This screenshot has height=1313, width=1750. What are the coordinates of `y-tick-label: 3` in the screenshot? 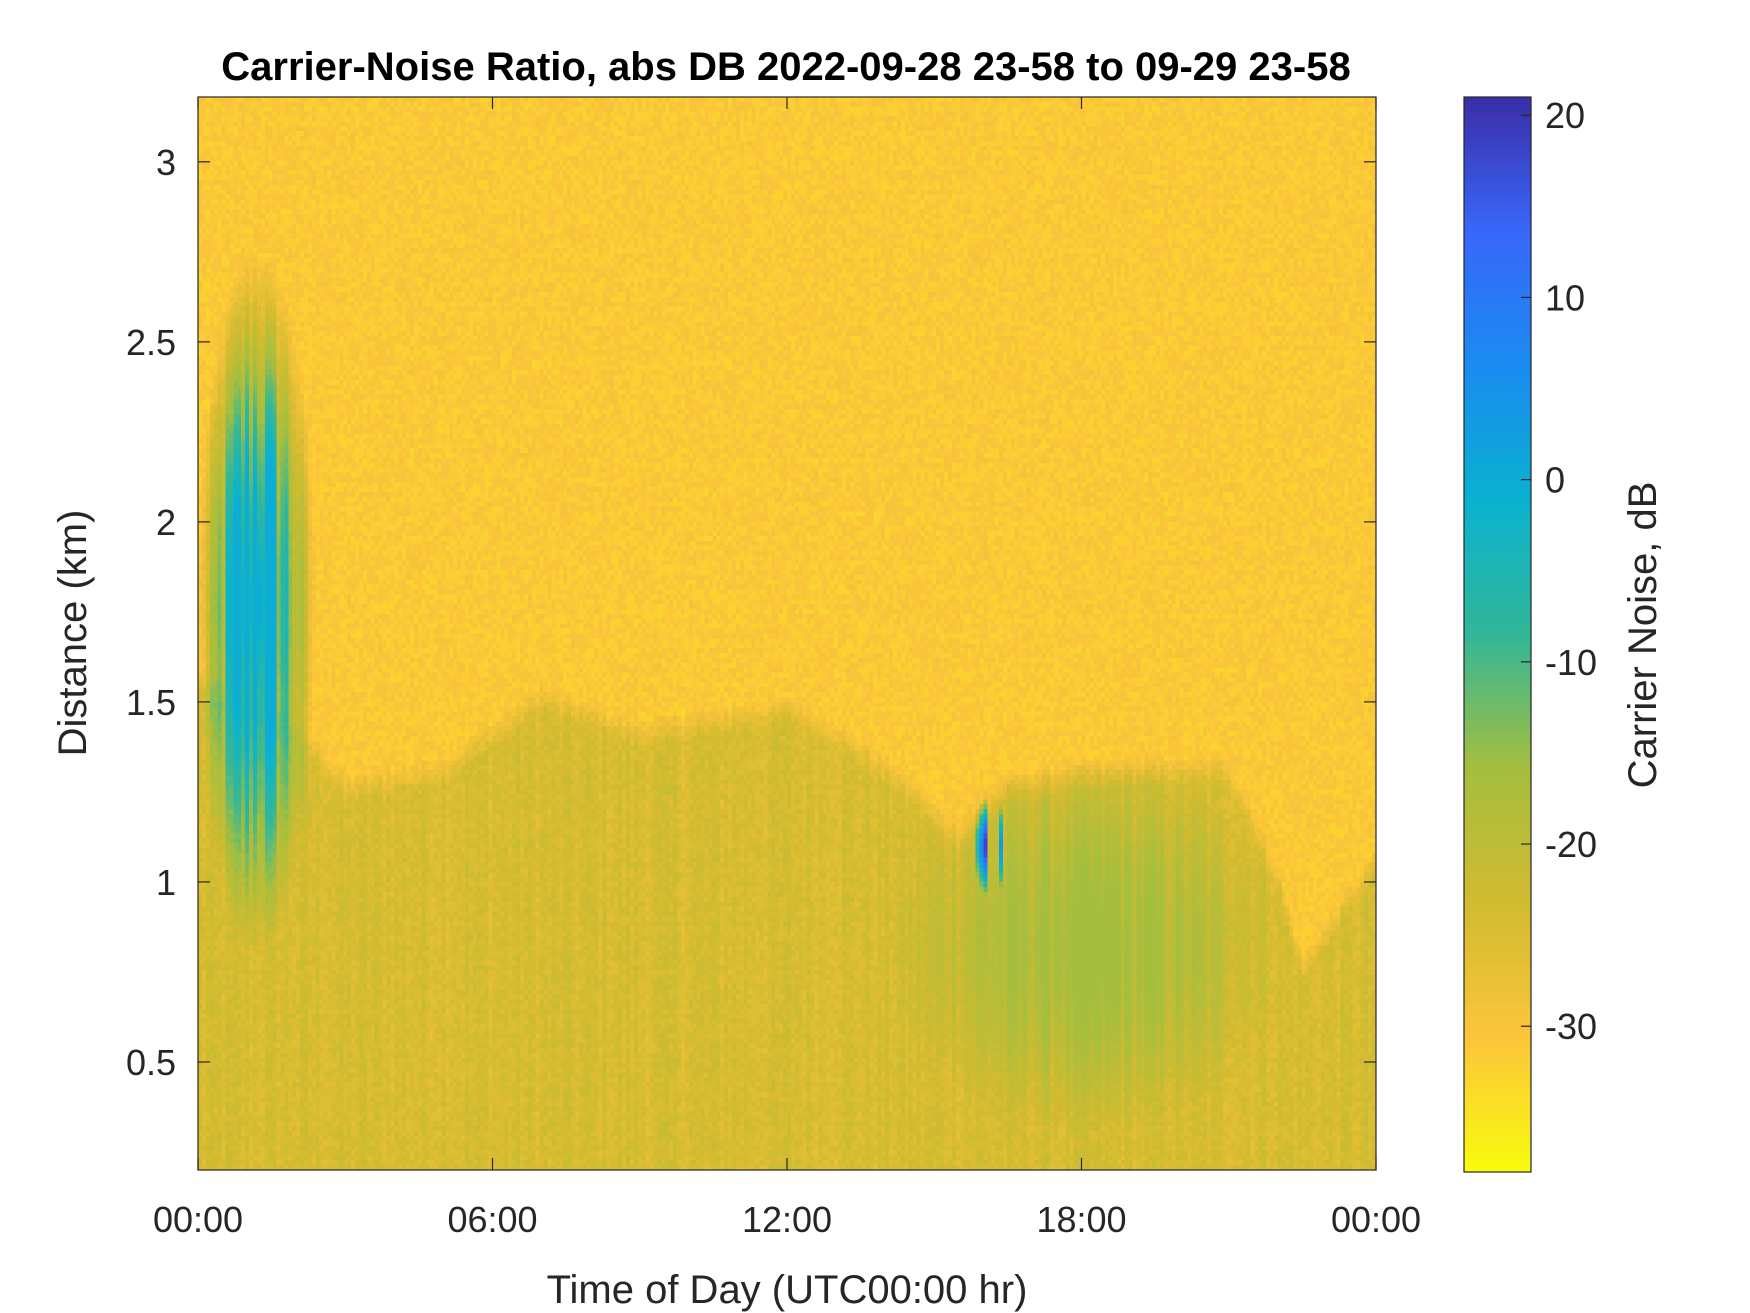 It's located at (166, 162).